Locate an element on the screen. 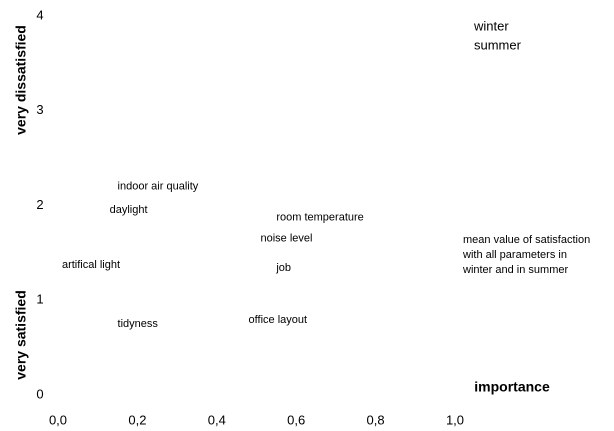  y-axis-label-low: very satisfied is located at coordinates (21, 335).